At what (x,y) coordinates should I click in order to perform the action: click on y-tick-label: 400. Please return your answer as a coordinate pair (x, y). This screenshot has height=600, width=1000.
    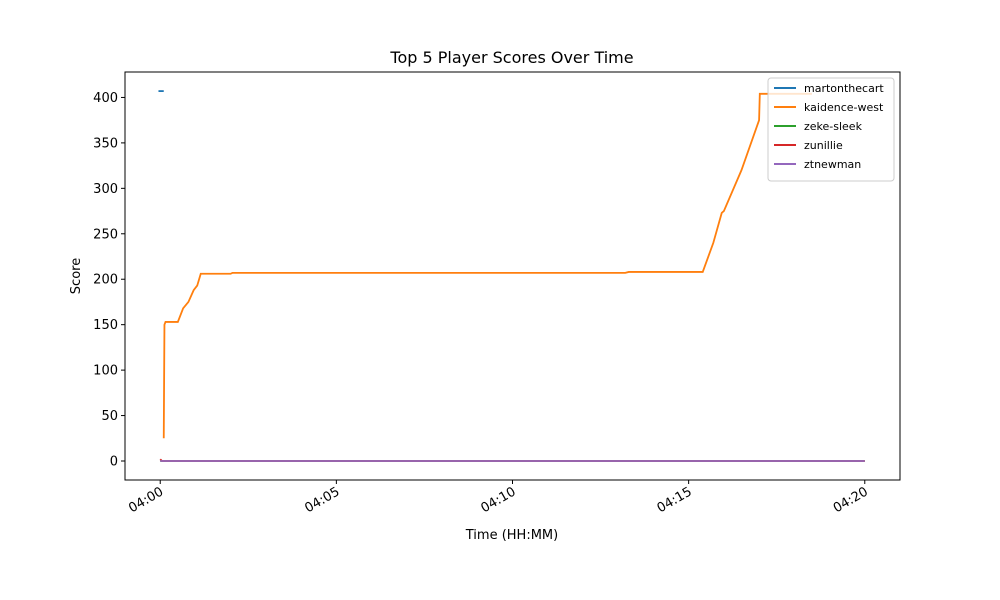
    Looking at the image, I should click on (105, 98).